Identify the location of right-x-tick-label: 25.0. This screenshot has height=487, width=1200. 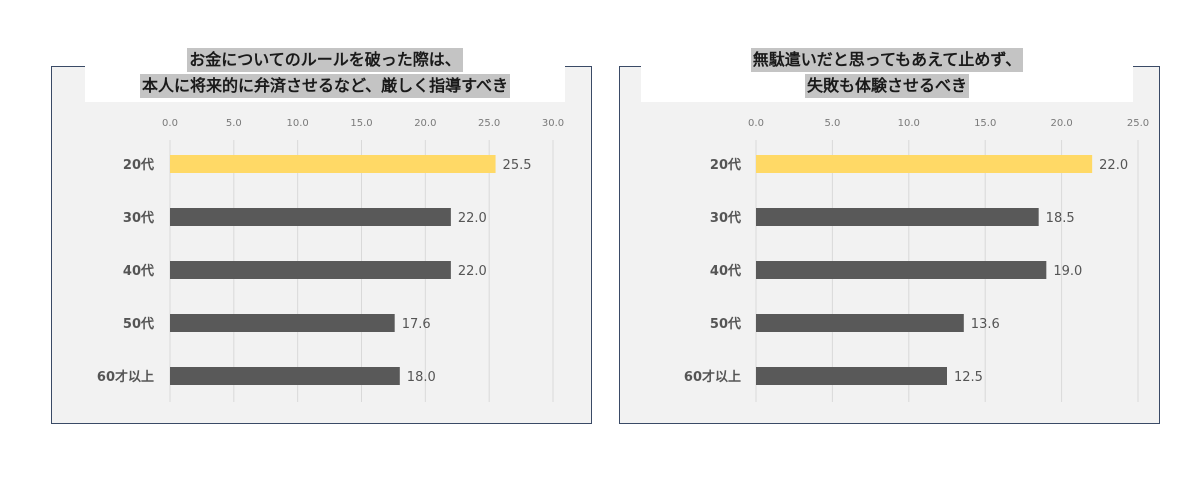
(1138, 123).